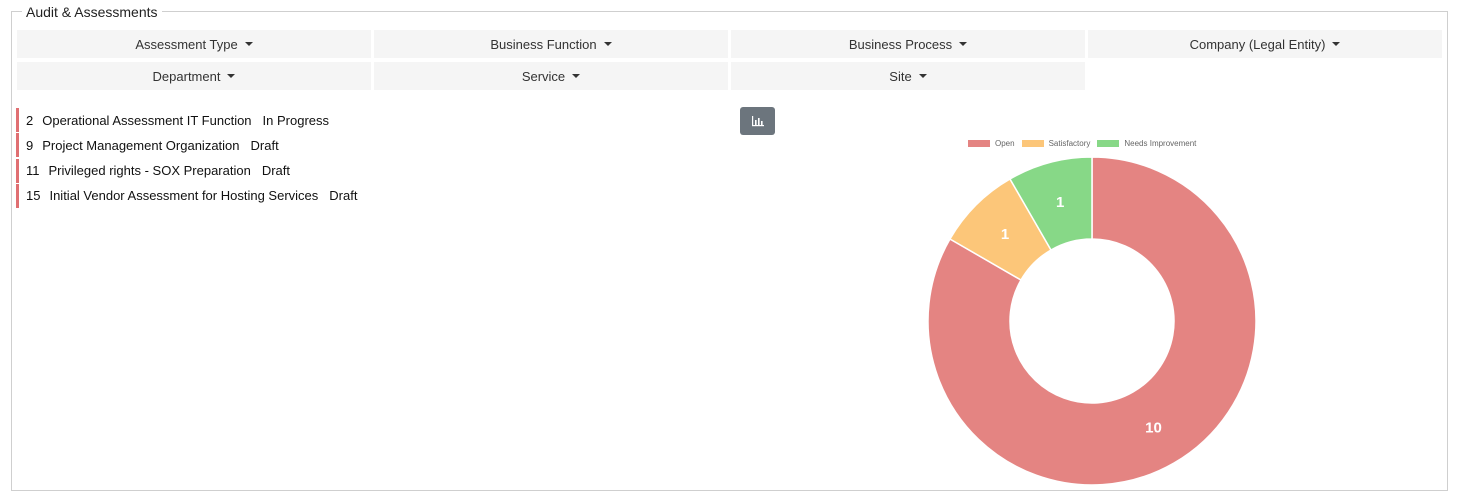 The image size is (1461, 500). I want to click on filter-company-legal-entity: Company (Legal Entity), so click(1265, 44).